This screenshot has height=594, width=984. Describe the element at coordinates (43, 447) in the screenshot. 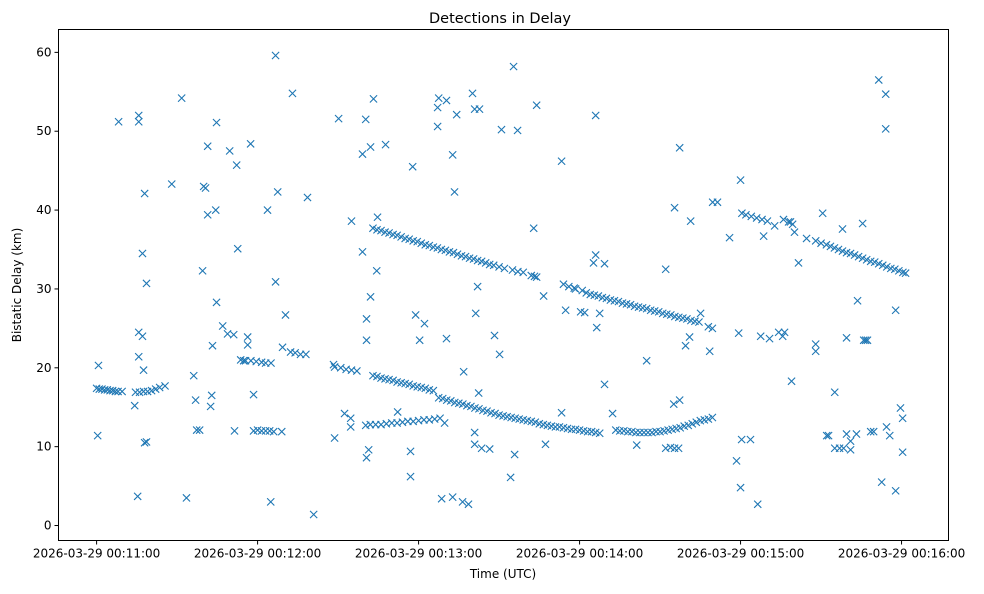

I see `y-tick-label: 10` at that location.